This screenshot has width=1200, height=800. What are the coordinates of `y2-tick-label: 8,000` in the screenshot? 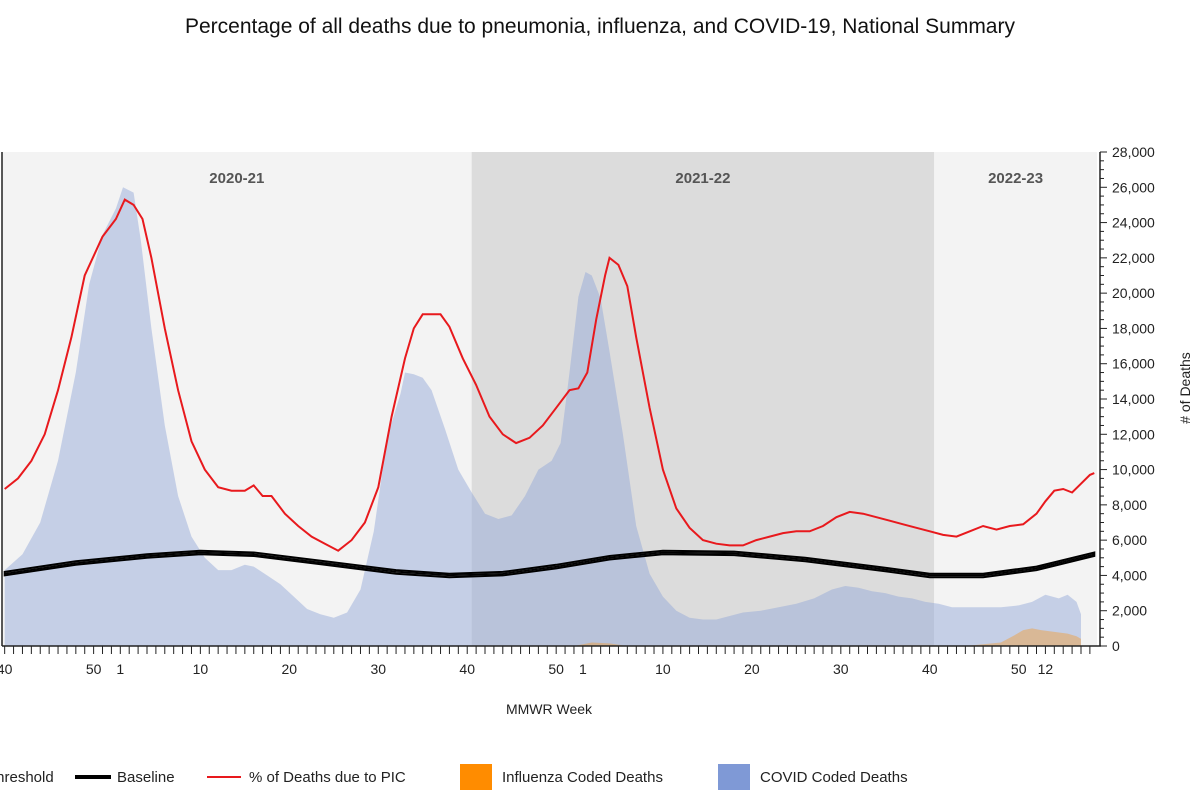 It's located at (1129, 505).